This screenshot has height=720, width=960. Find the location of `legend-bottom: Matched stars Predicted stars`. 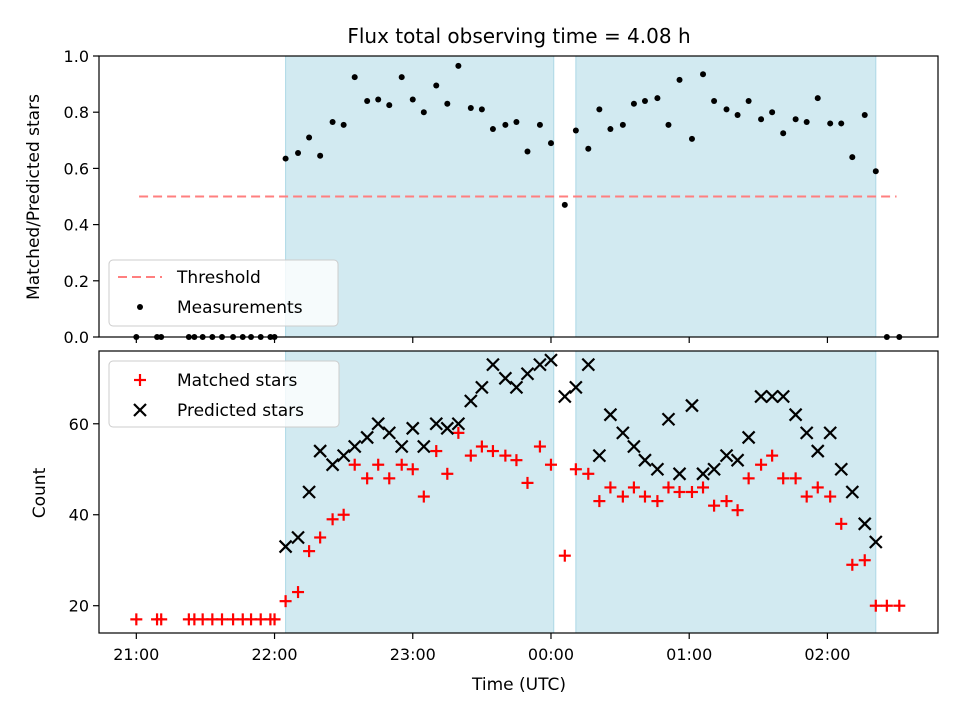

legend-bottom: Matched stars Predicted stars is located at coordinates (224, 394).